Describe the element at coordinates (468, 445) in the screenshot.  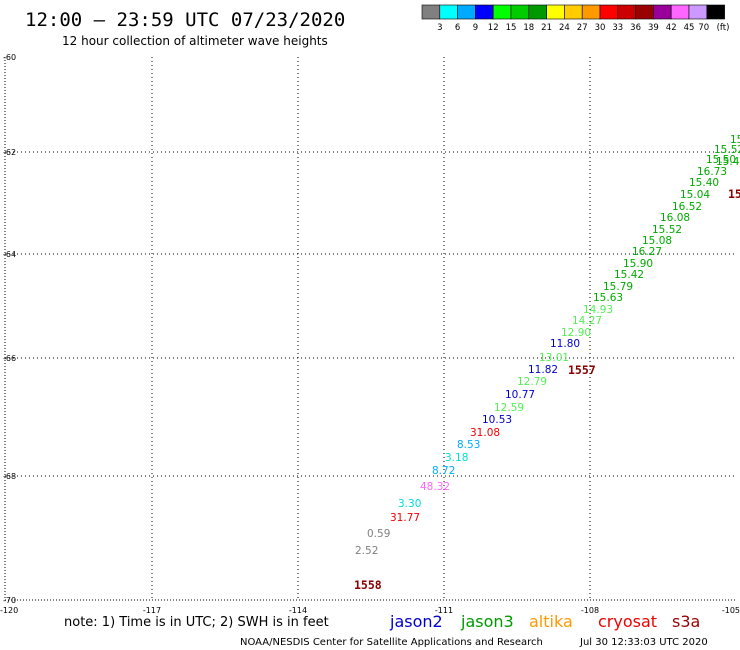
I see `wave-height-value: 8.53` at that location.